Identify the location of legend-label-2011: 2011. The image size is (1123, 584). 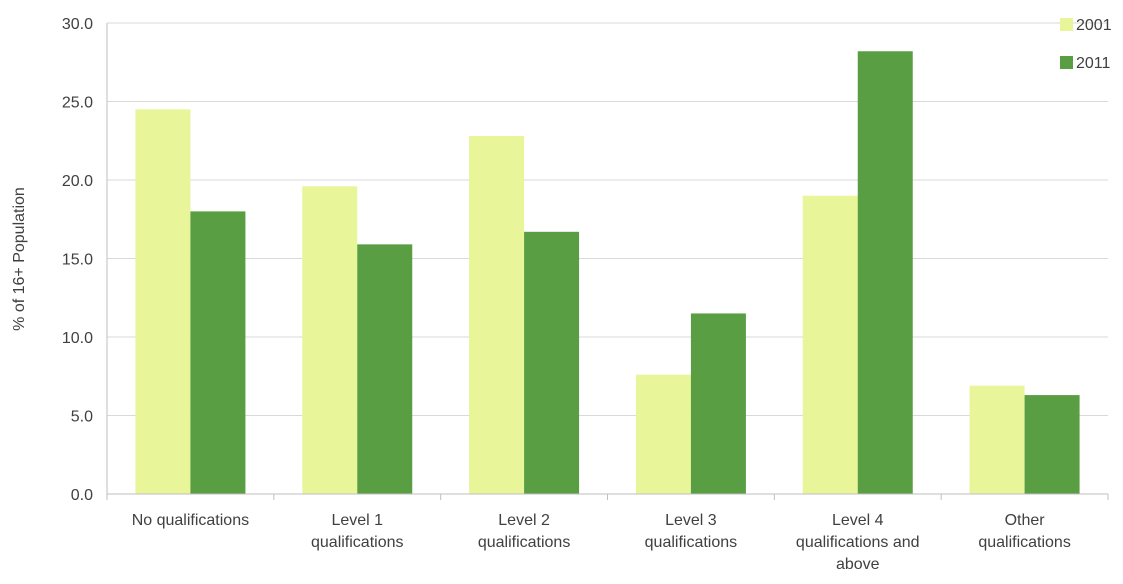
(1093, 63).